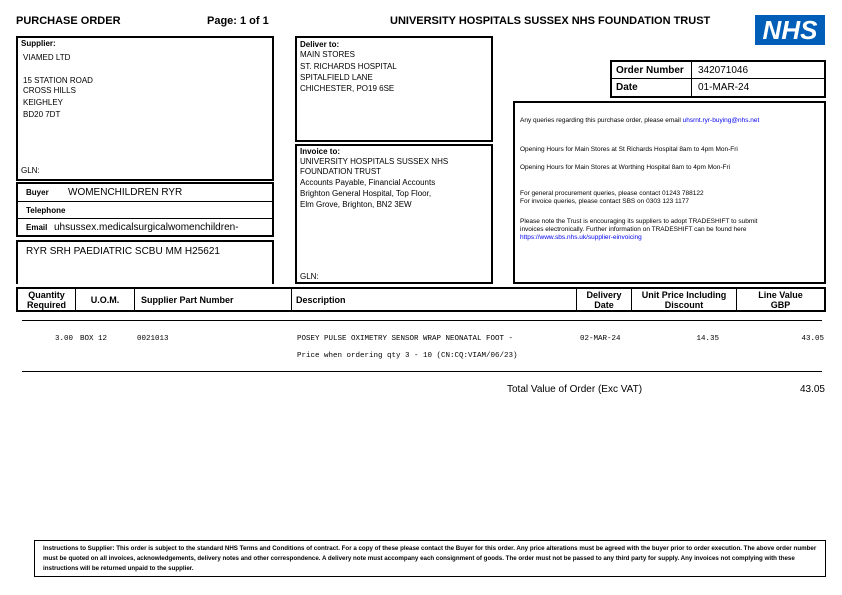 The image size is (842, 595). What do you see at coordinates (58, 80) in the screenshot?
I see `supplier-address-line: 15 STATION ROAD` at bounding box center [58, 80].